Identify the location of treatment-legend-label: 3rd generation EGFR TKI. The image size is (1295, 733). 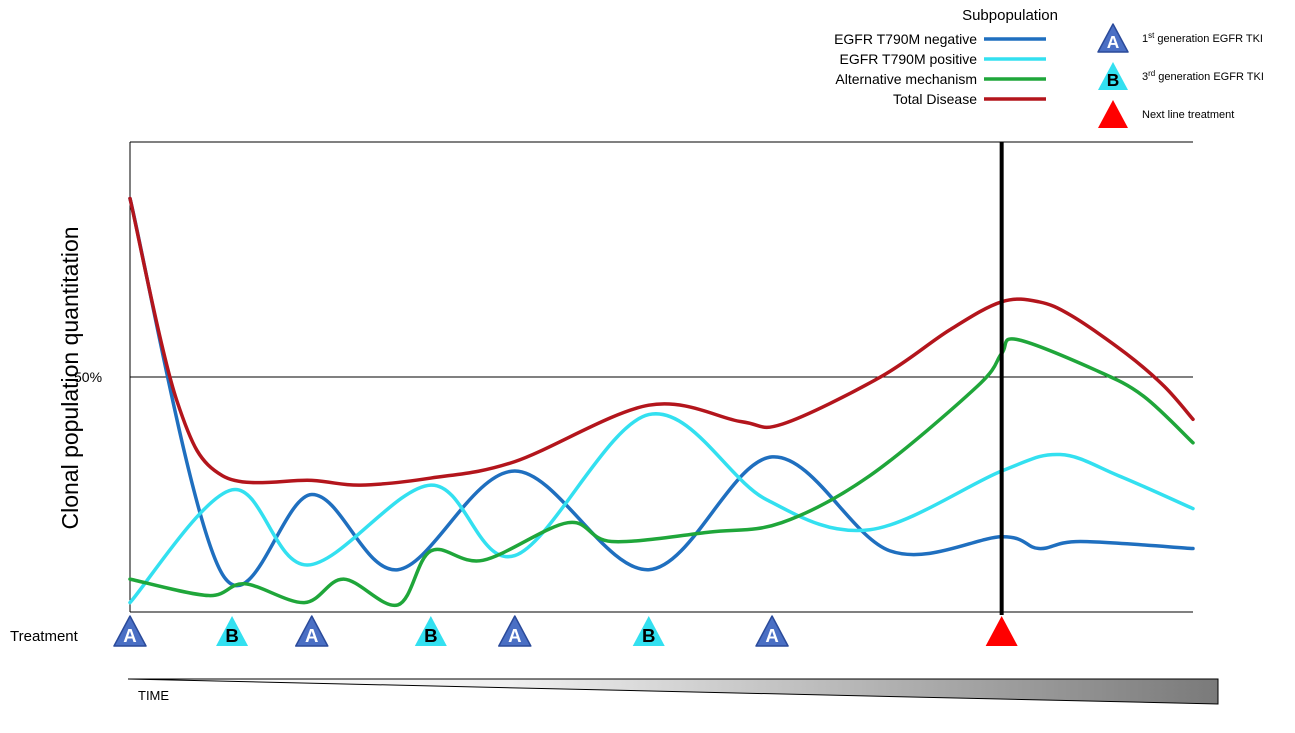
(1203, 76).